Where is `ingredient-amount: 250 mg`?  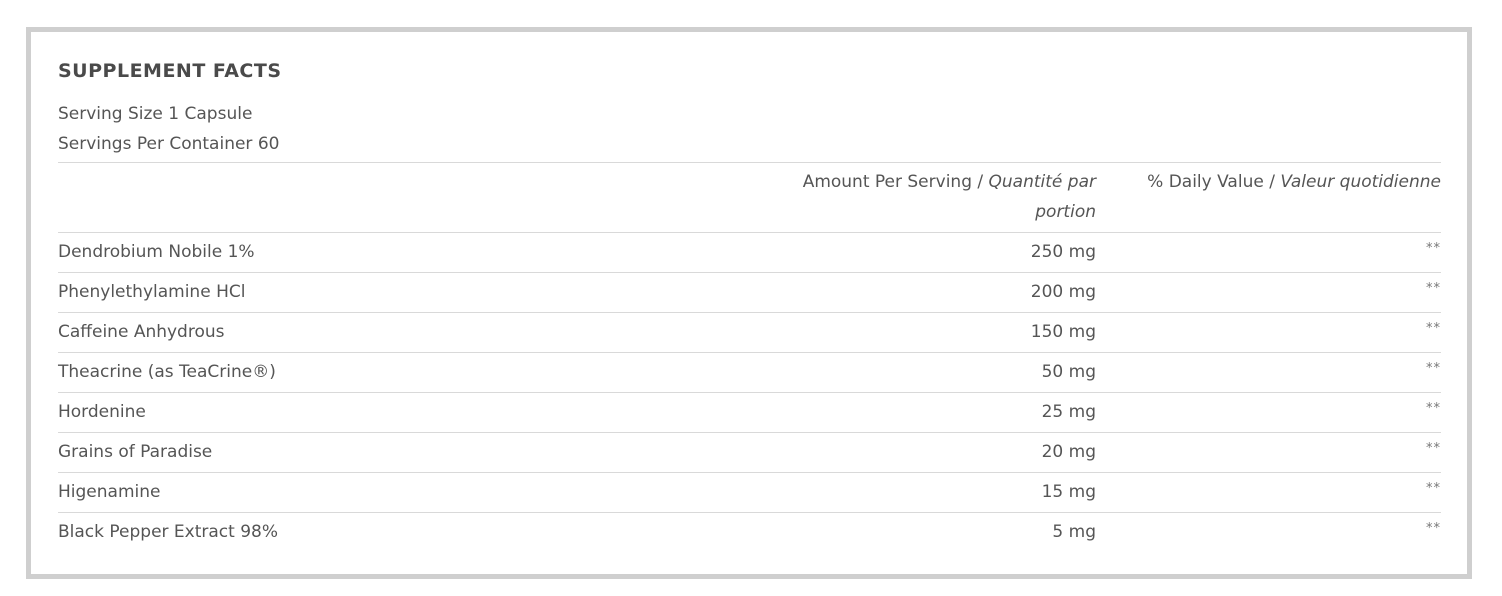
ingredient-amount: 250 mg is located at coordinates (1063, 252).